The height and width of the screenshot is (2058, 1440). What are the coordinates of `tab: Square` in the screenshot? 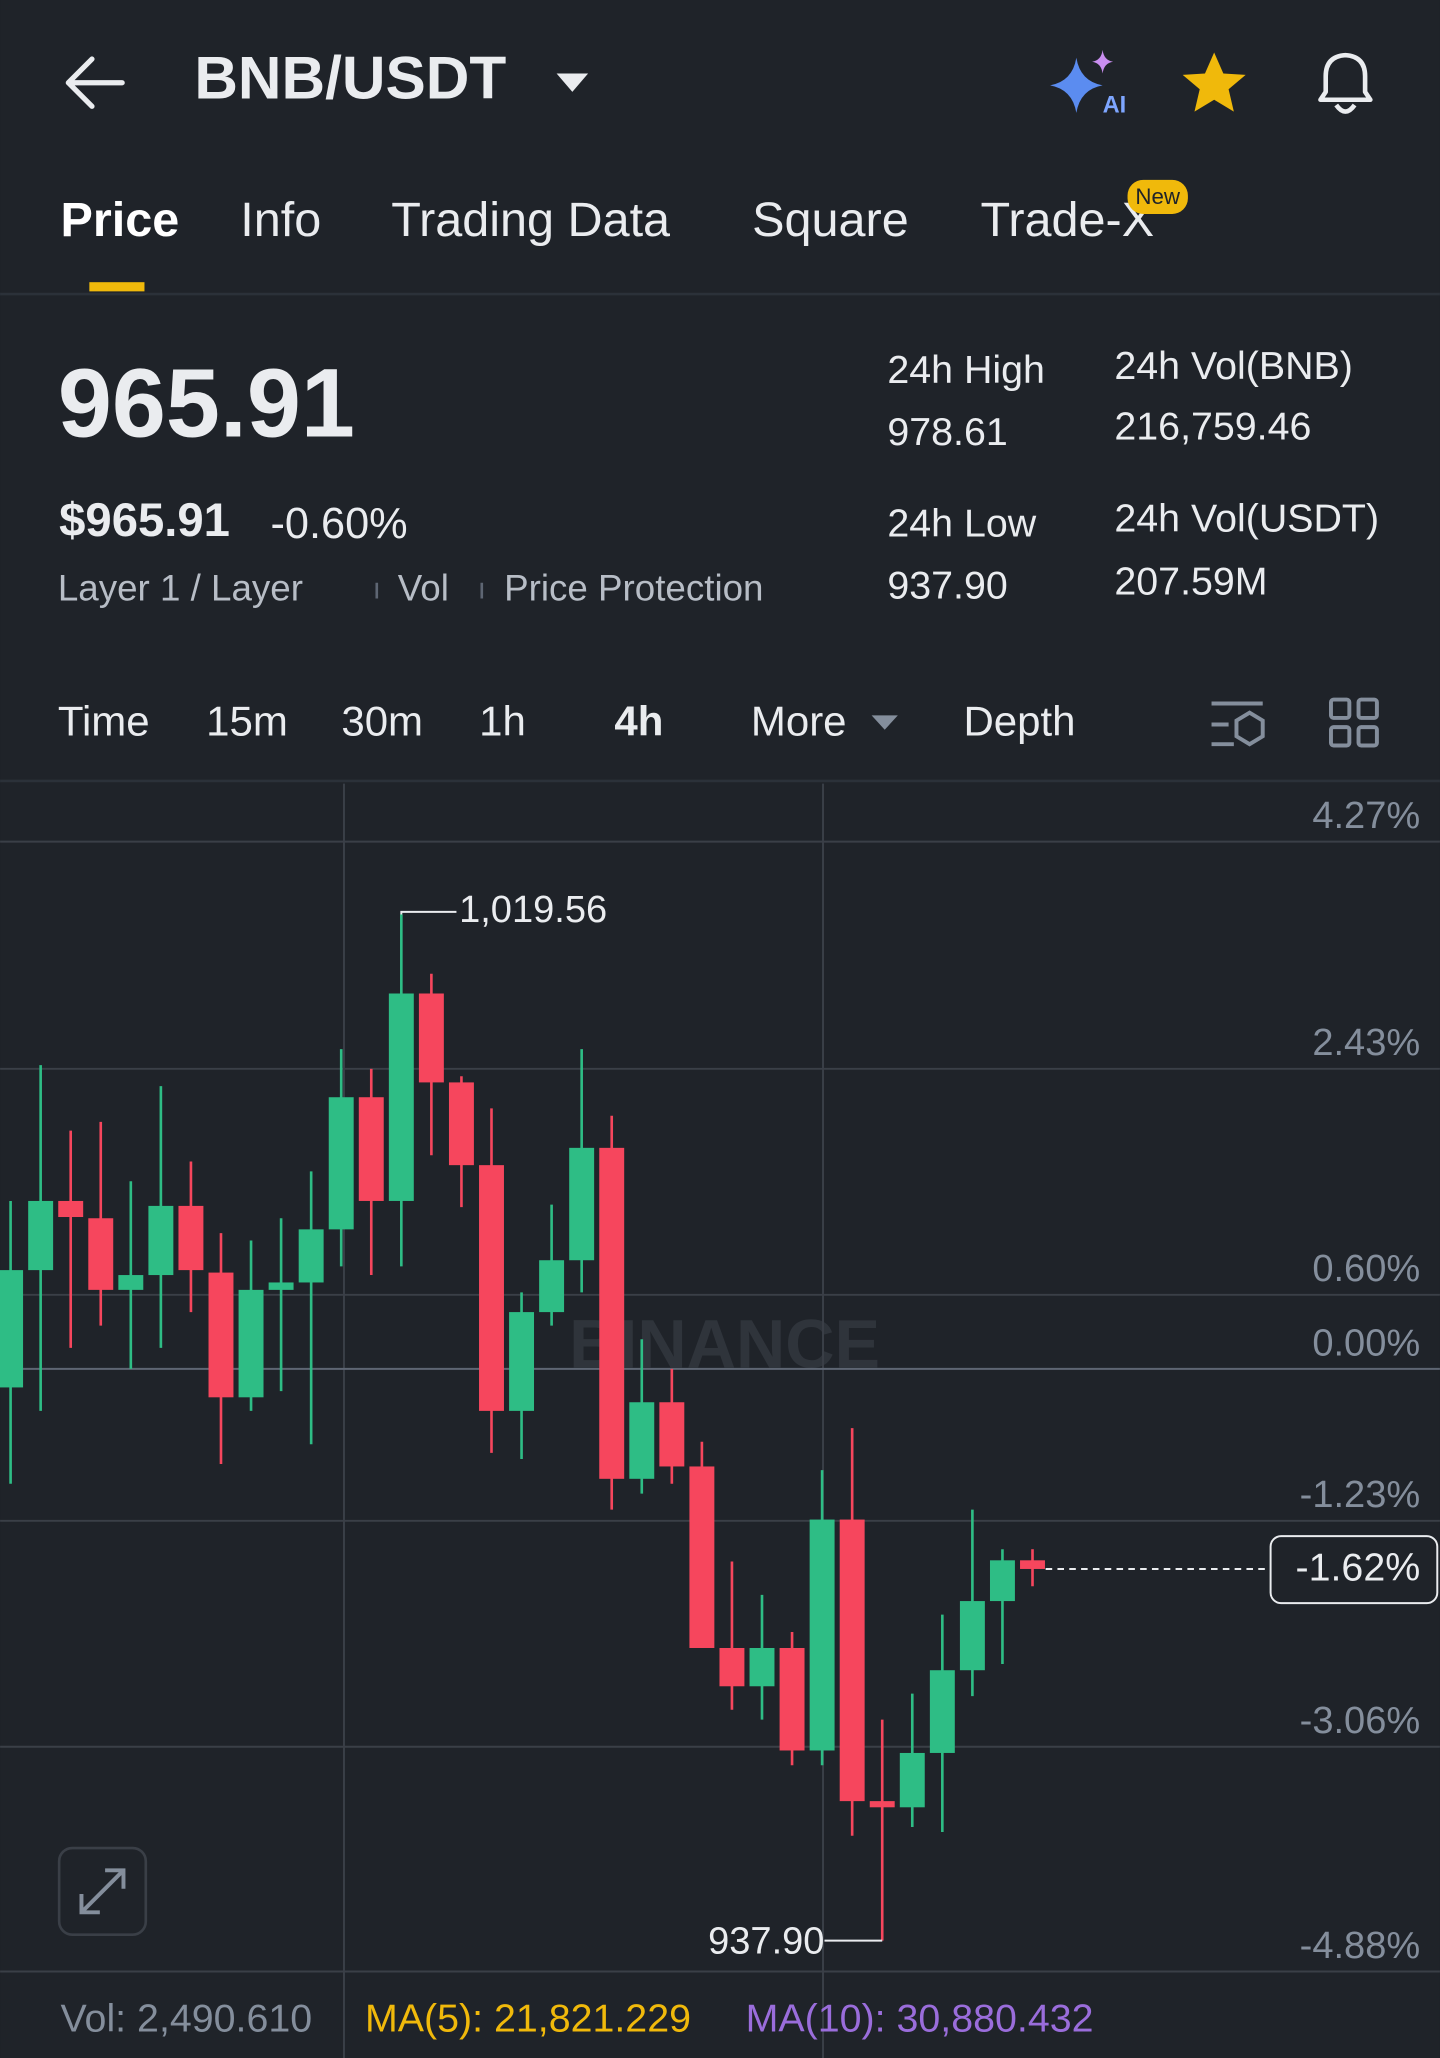 It's located at (830, 220).